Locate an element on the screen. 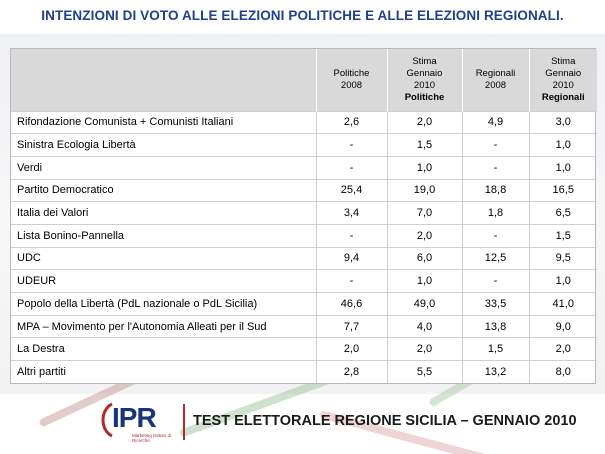  table-row: Sinistra Ecologia Libertà -1,5-1,0 is located at coordinates (304, 145).